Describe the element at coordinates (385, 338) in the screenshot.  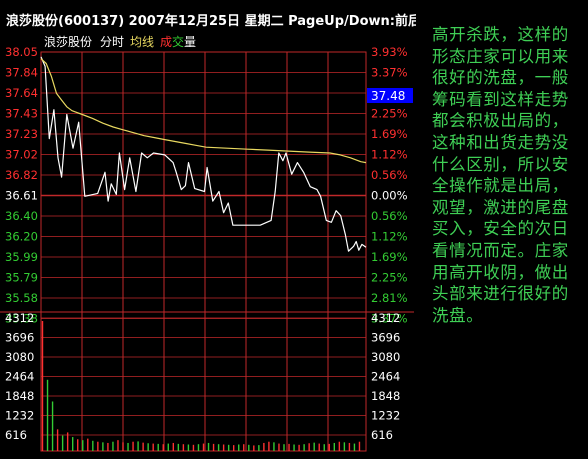
I see `volume-tick-label-right: 3696` at that location.